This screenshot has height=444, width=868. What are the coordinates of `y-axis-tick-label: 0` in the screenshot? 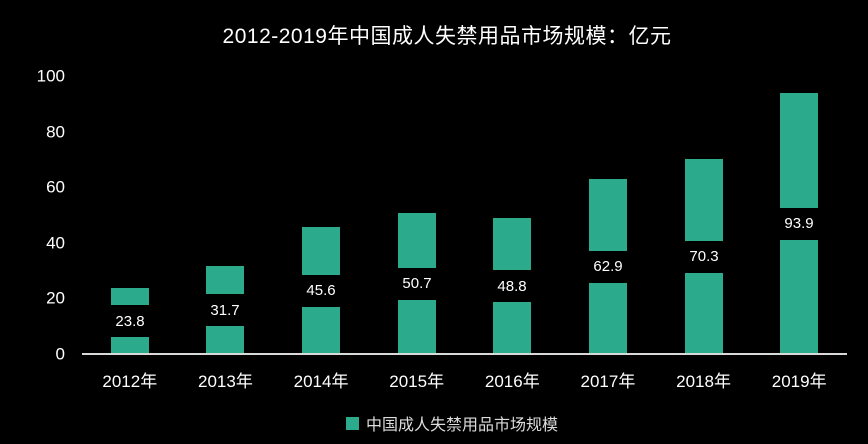 It's located at (60, 354).